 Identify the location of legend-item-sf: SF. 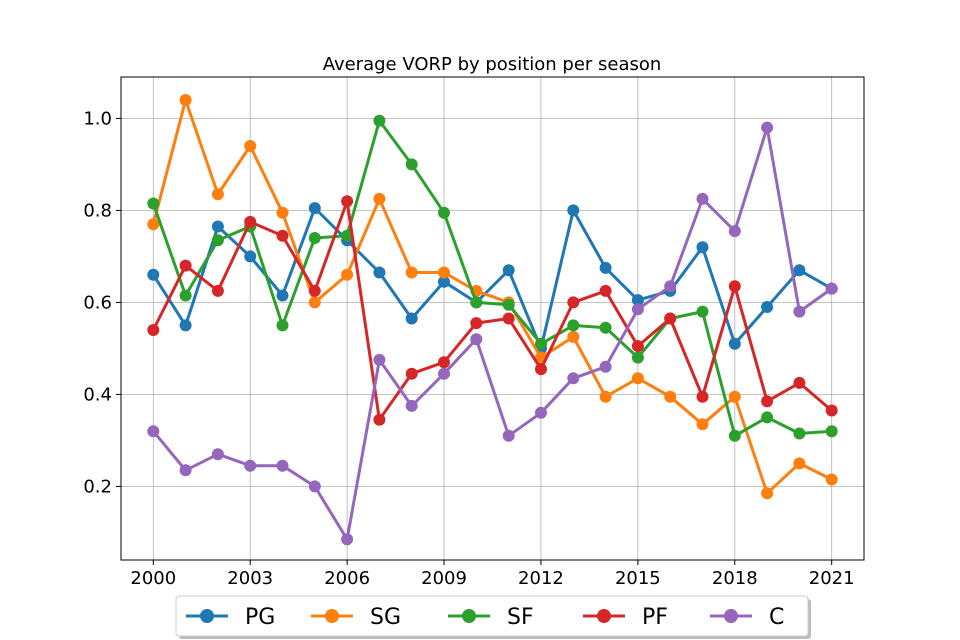
(491, 617).